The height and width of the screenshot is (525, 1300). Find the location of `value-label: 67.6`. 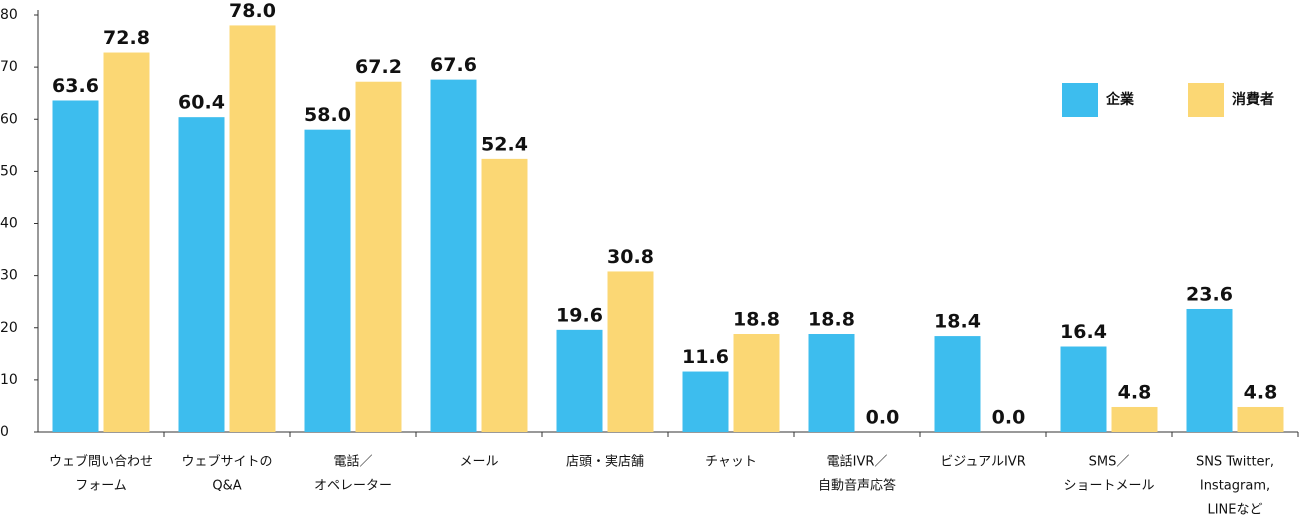

value-label: 67.6 is located at coordinates (453, 65).